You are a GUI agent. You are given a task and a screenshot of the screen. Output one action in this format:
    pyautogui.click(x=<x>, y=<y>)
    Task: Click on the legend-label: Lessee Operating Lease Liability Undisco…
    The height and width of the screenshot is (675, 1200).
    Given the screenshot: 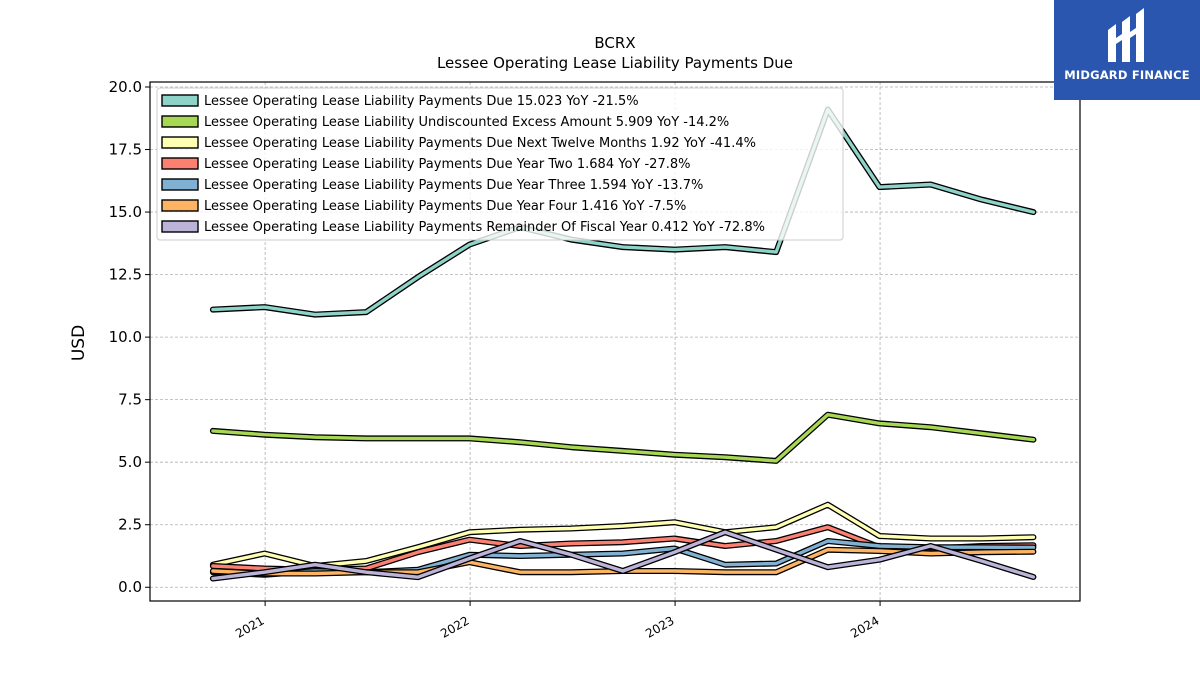 What is the action you would take?
    pyautogui.click(x=466, y=122)
    